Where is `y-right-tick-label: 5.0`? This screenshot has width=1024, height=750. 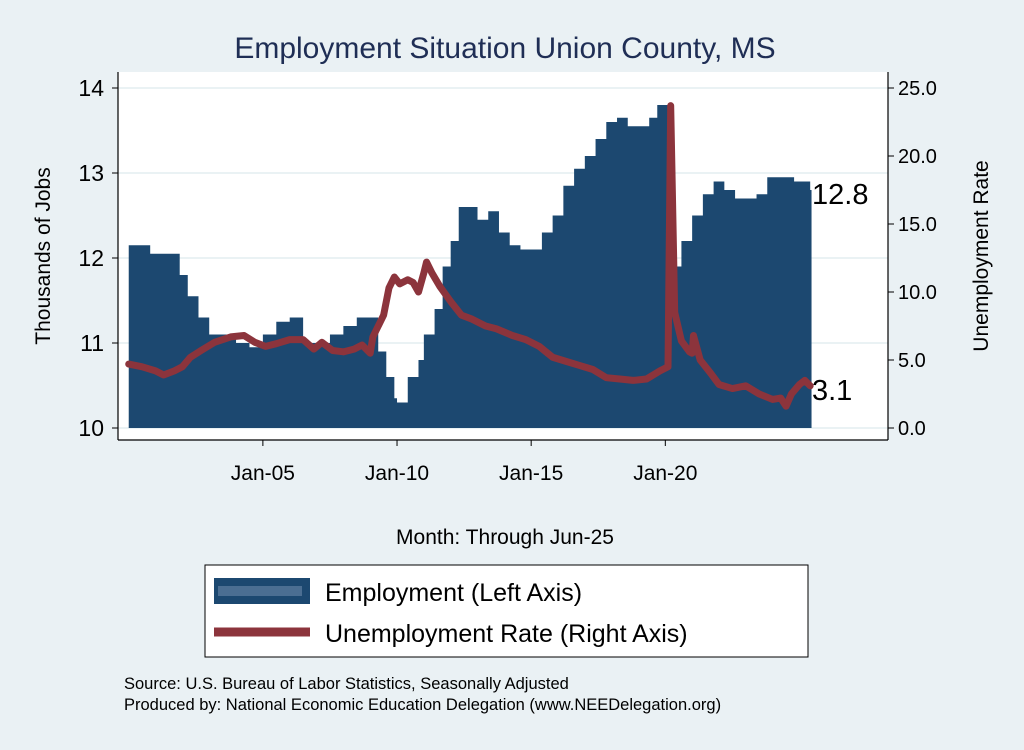
y-right-tick-label: 5.0 is located at coordinates (912, 361).